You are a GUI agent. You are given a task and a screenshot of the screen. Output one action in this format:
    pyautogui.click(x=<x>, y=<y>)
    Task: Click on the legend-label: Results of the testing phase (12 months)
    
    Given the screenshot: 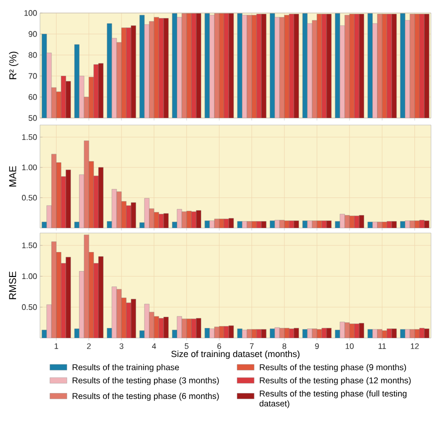 What is the action you would take?
    pyautogui.click(x=335, y=381)
    